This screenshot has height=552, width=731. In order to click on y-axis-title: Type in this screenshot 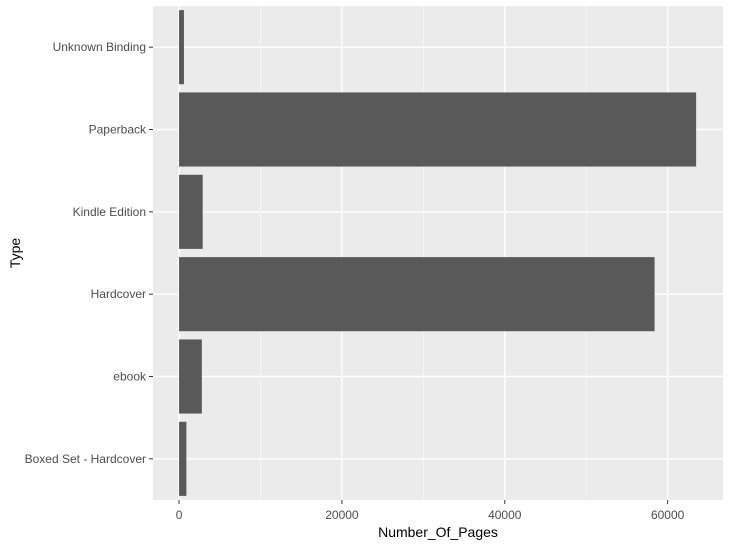, I will do `click(15, 253)`.